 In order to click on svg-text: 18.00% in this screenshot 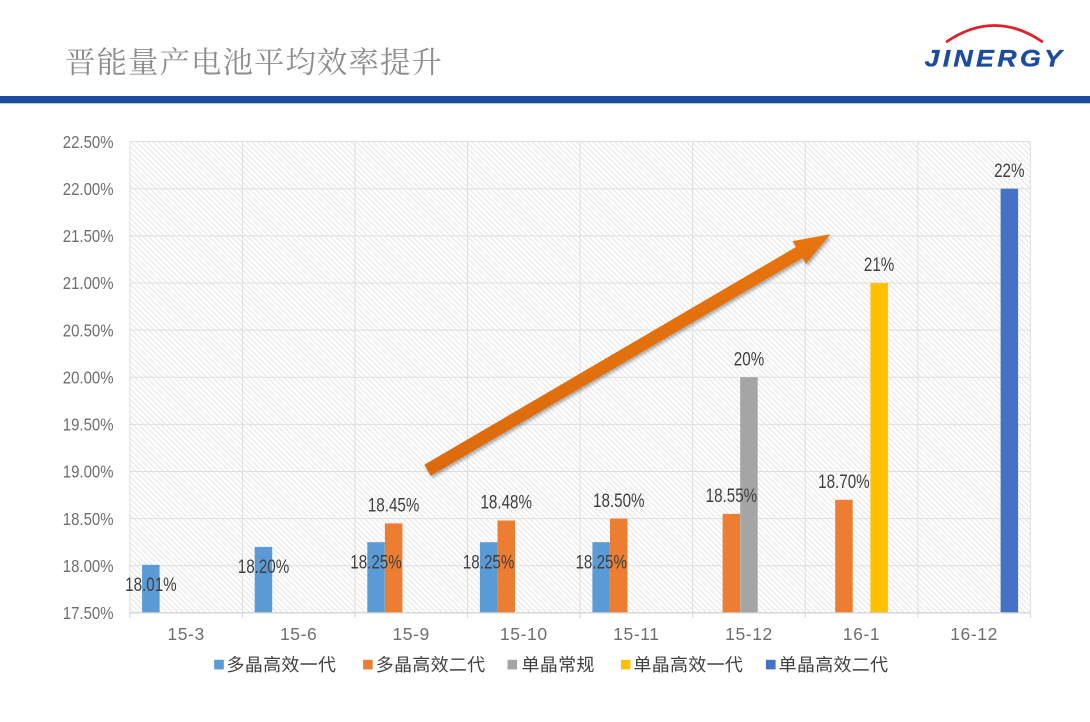, I will do `click(88, 566)`.